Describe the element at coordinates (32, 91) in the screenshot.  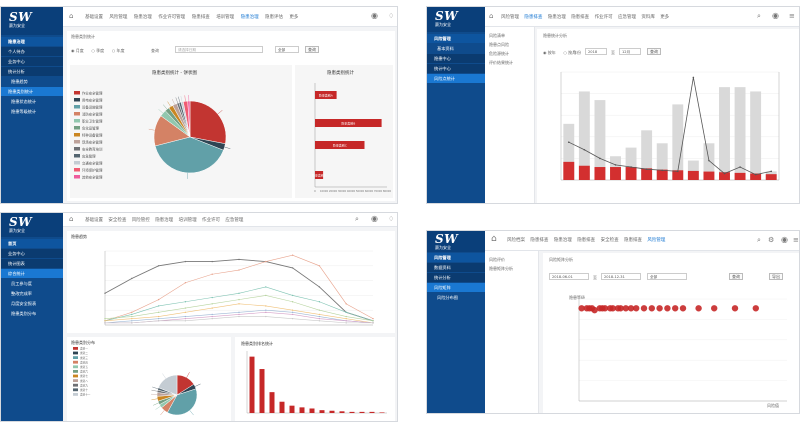
I see `sidebar-item: 隐患类别统计` at that location.